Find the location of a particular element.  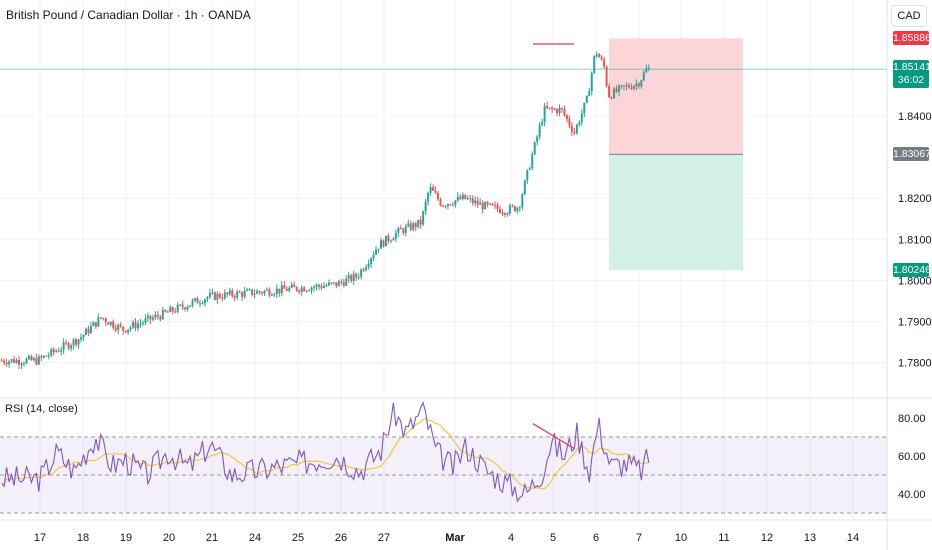

price-tick-label: 1.81000 is located at coordinates (915, 240).